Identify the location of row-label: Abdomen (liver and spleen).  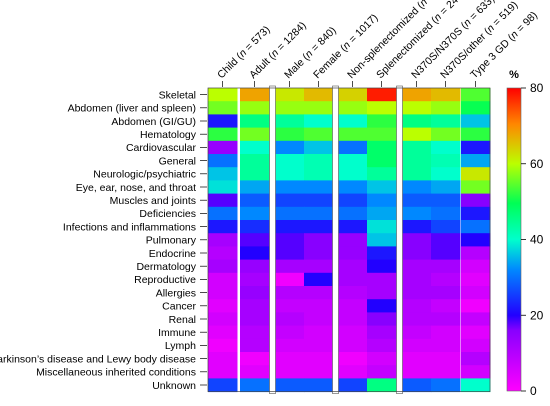
(132, 109).